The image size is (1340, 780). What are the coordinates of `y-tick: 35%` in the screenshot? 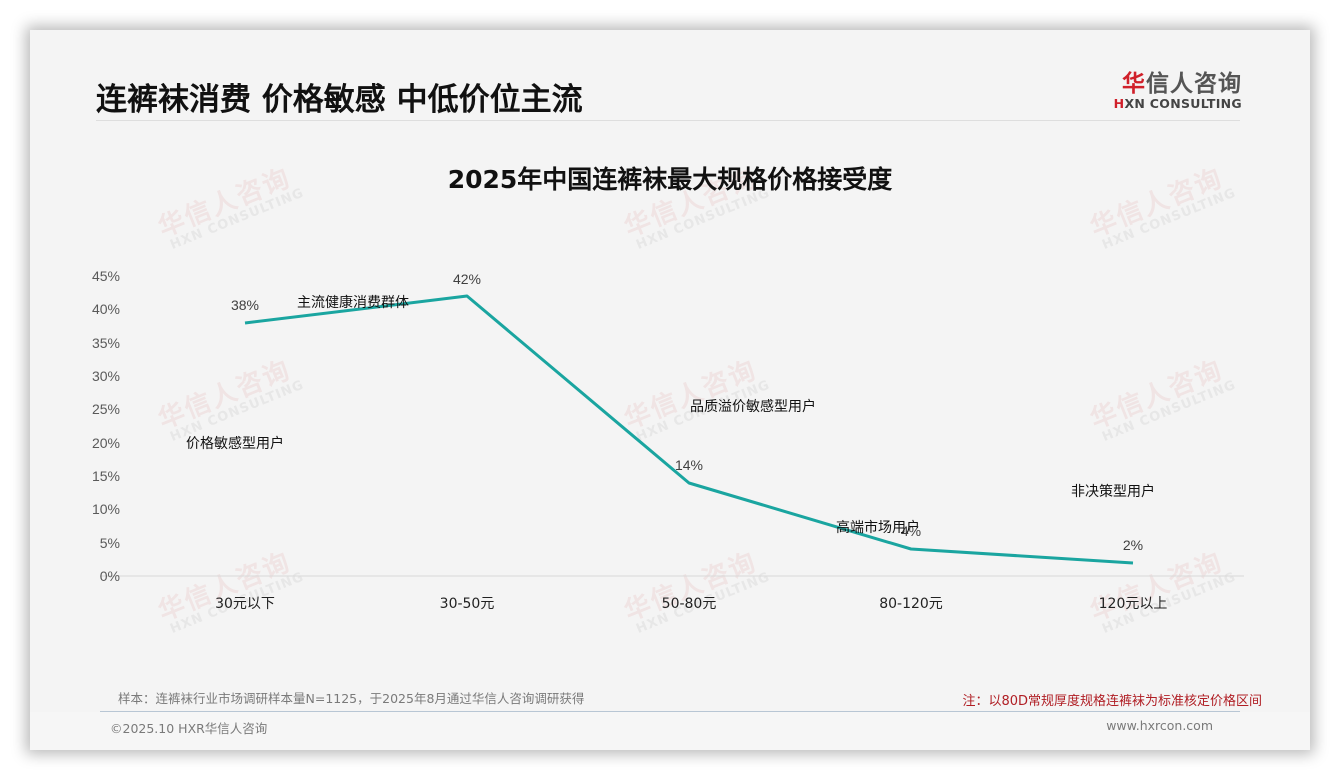 It's located at (106, 343).